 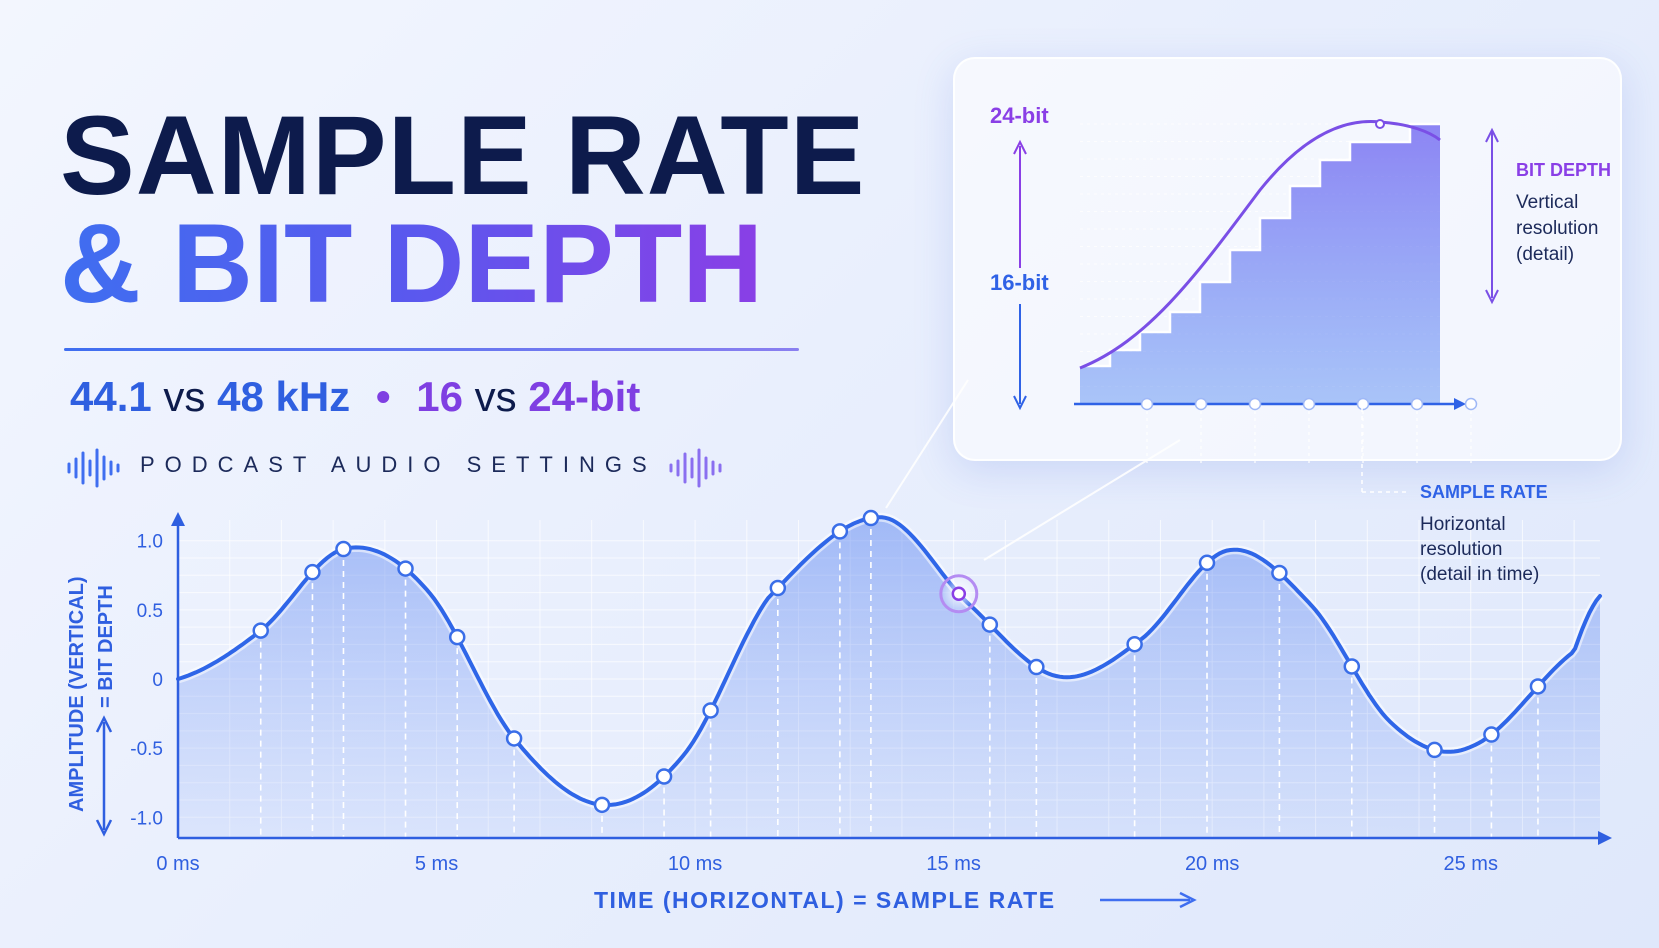 What do you see at coordinates (178, 519) in the screenshot?
I see `y-axis-arrowhead` at bounding box center [178, 519].